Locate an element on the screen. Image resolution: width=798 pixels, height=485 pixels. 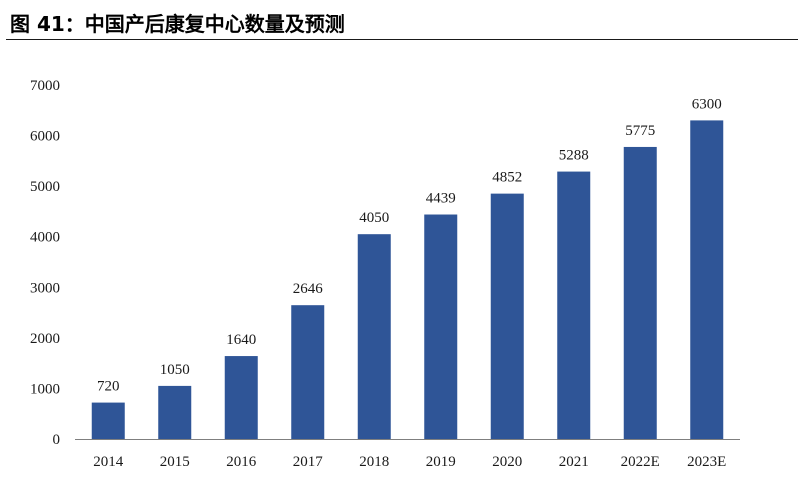
y-tick-label: 2000 is located at coordinates (45, 339).